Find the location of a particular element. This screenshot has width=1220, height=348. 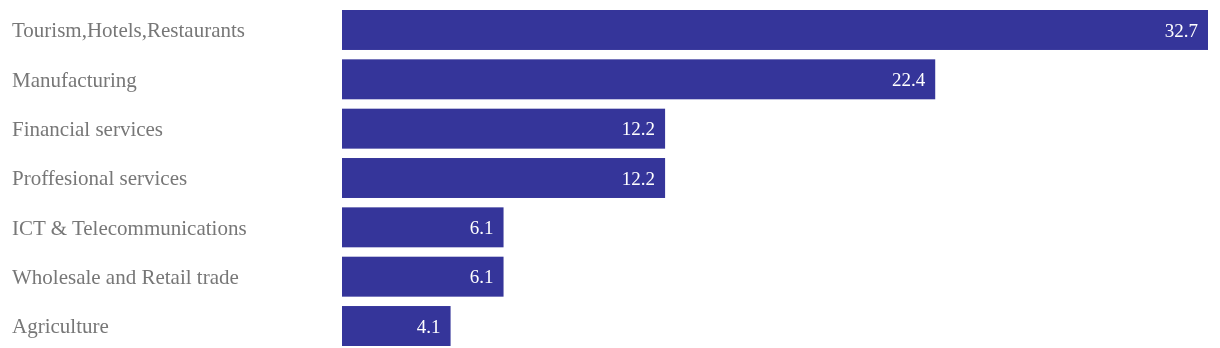

y-tick-label: ICT & Telecommunications is located at coordinates (129, 227).